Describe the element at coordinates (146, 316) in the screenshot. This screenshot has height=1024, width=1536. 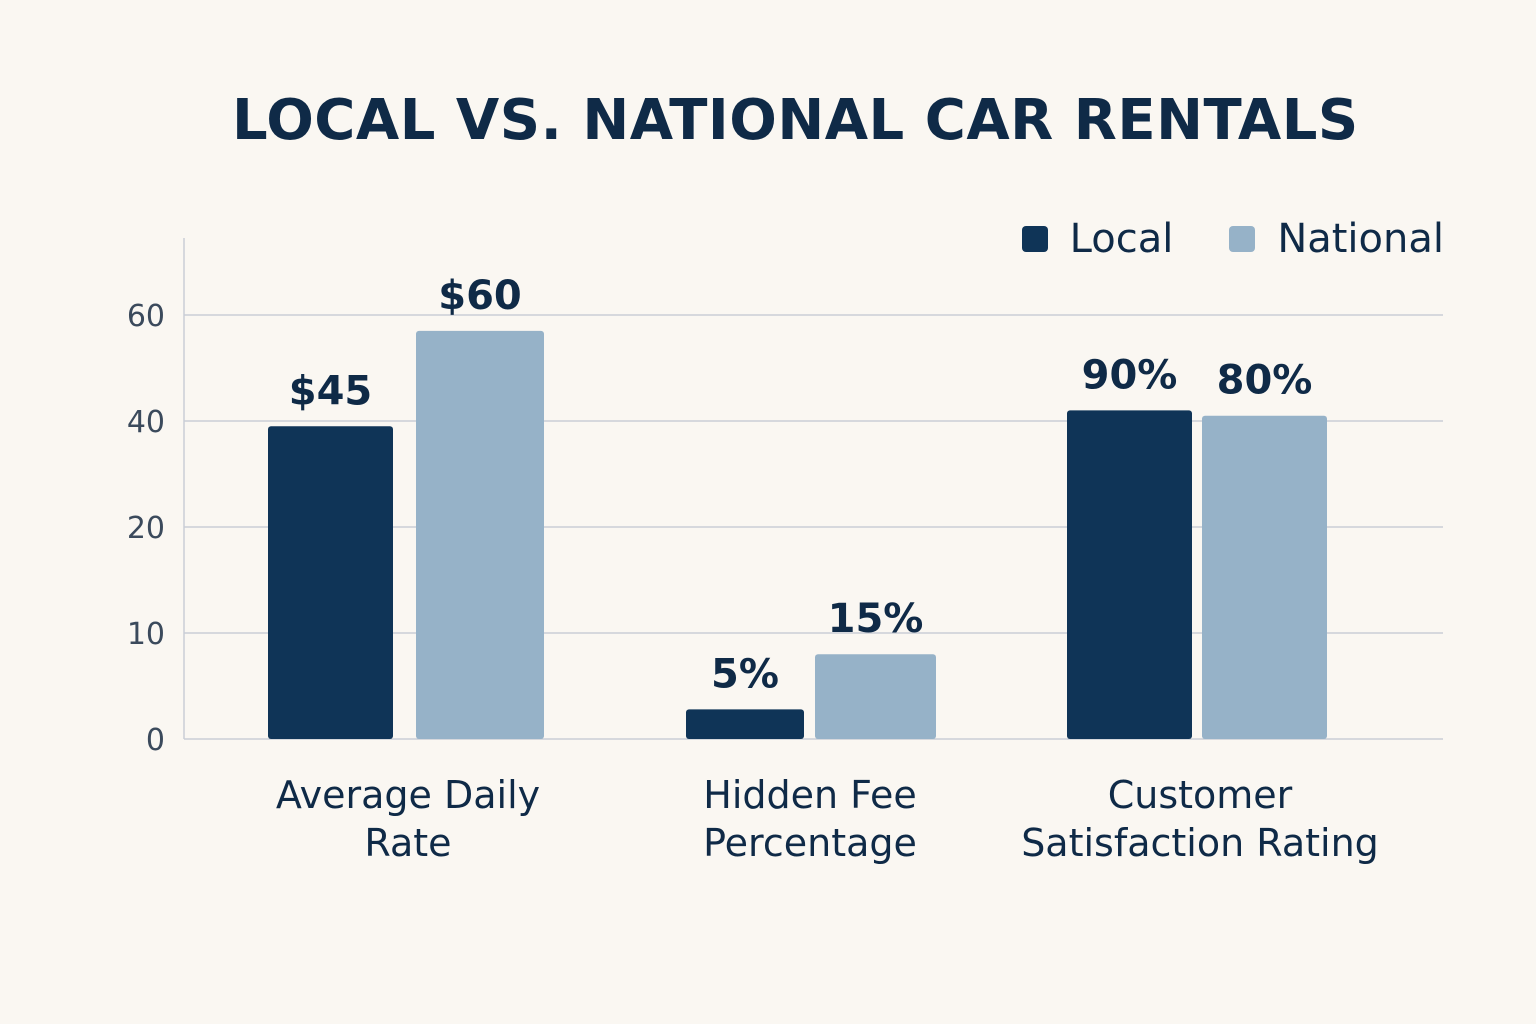
I see `y-tick-label-60: 60` at that location.